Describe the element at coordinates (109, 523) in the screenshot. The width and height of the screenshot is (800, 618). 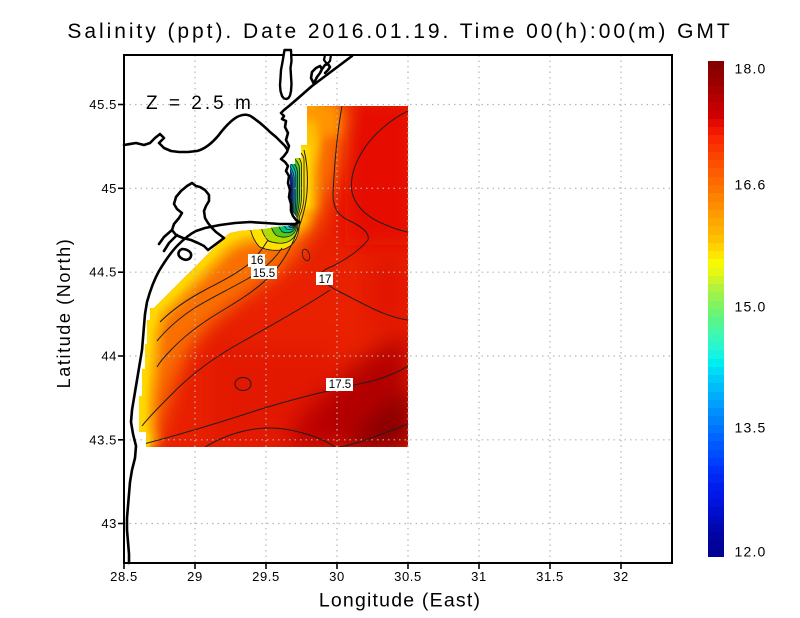
I see `svg-text: 43` at that location.